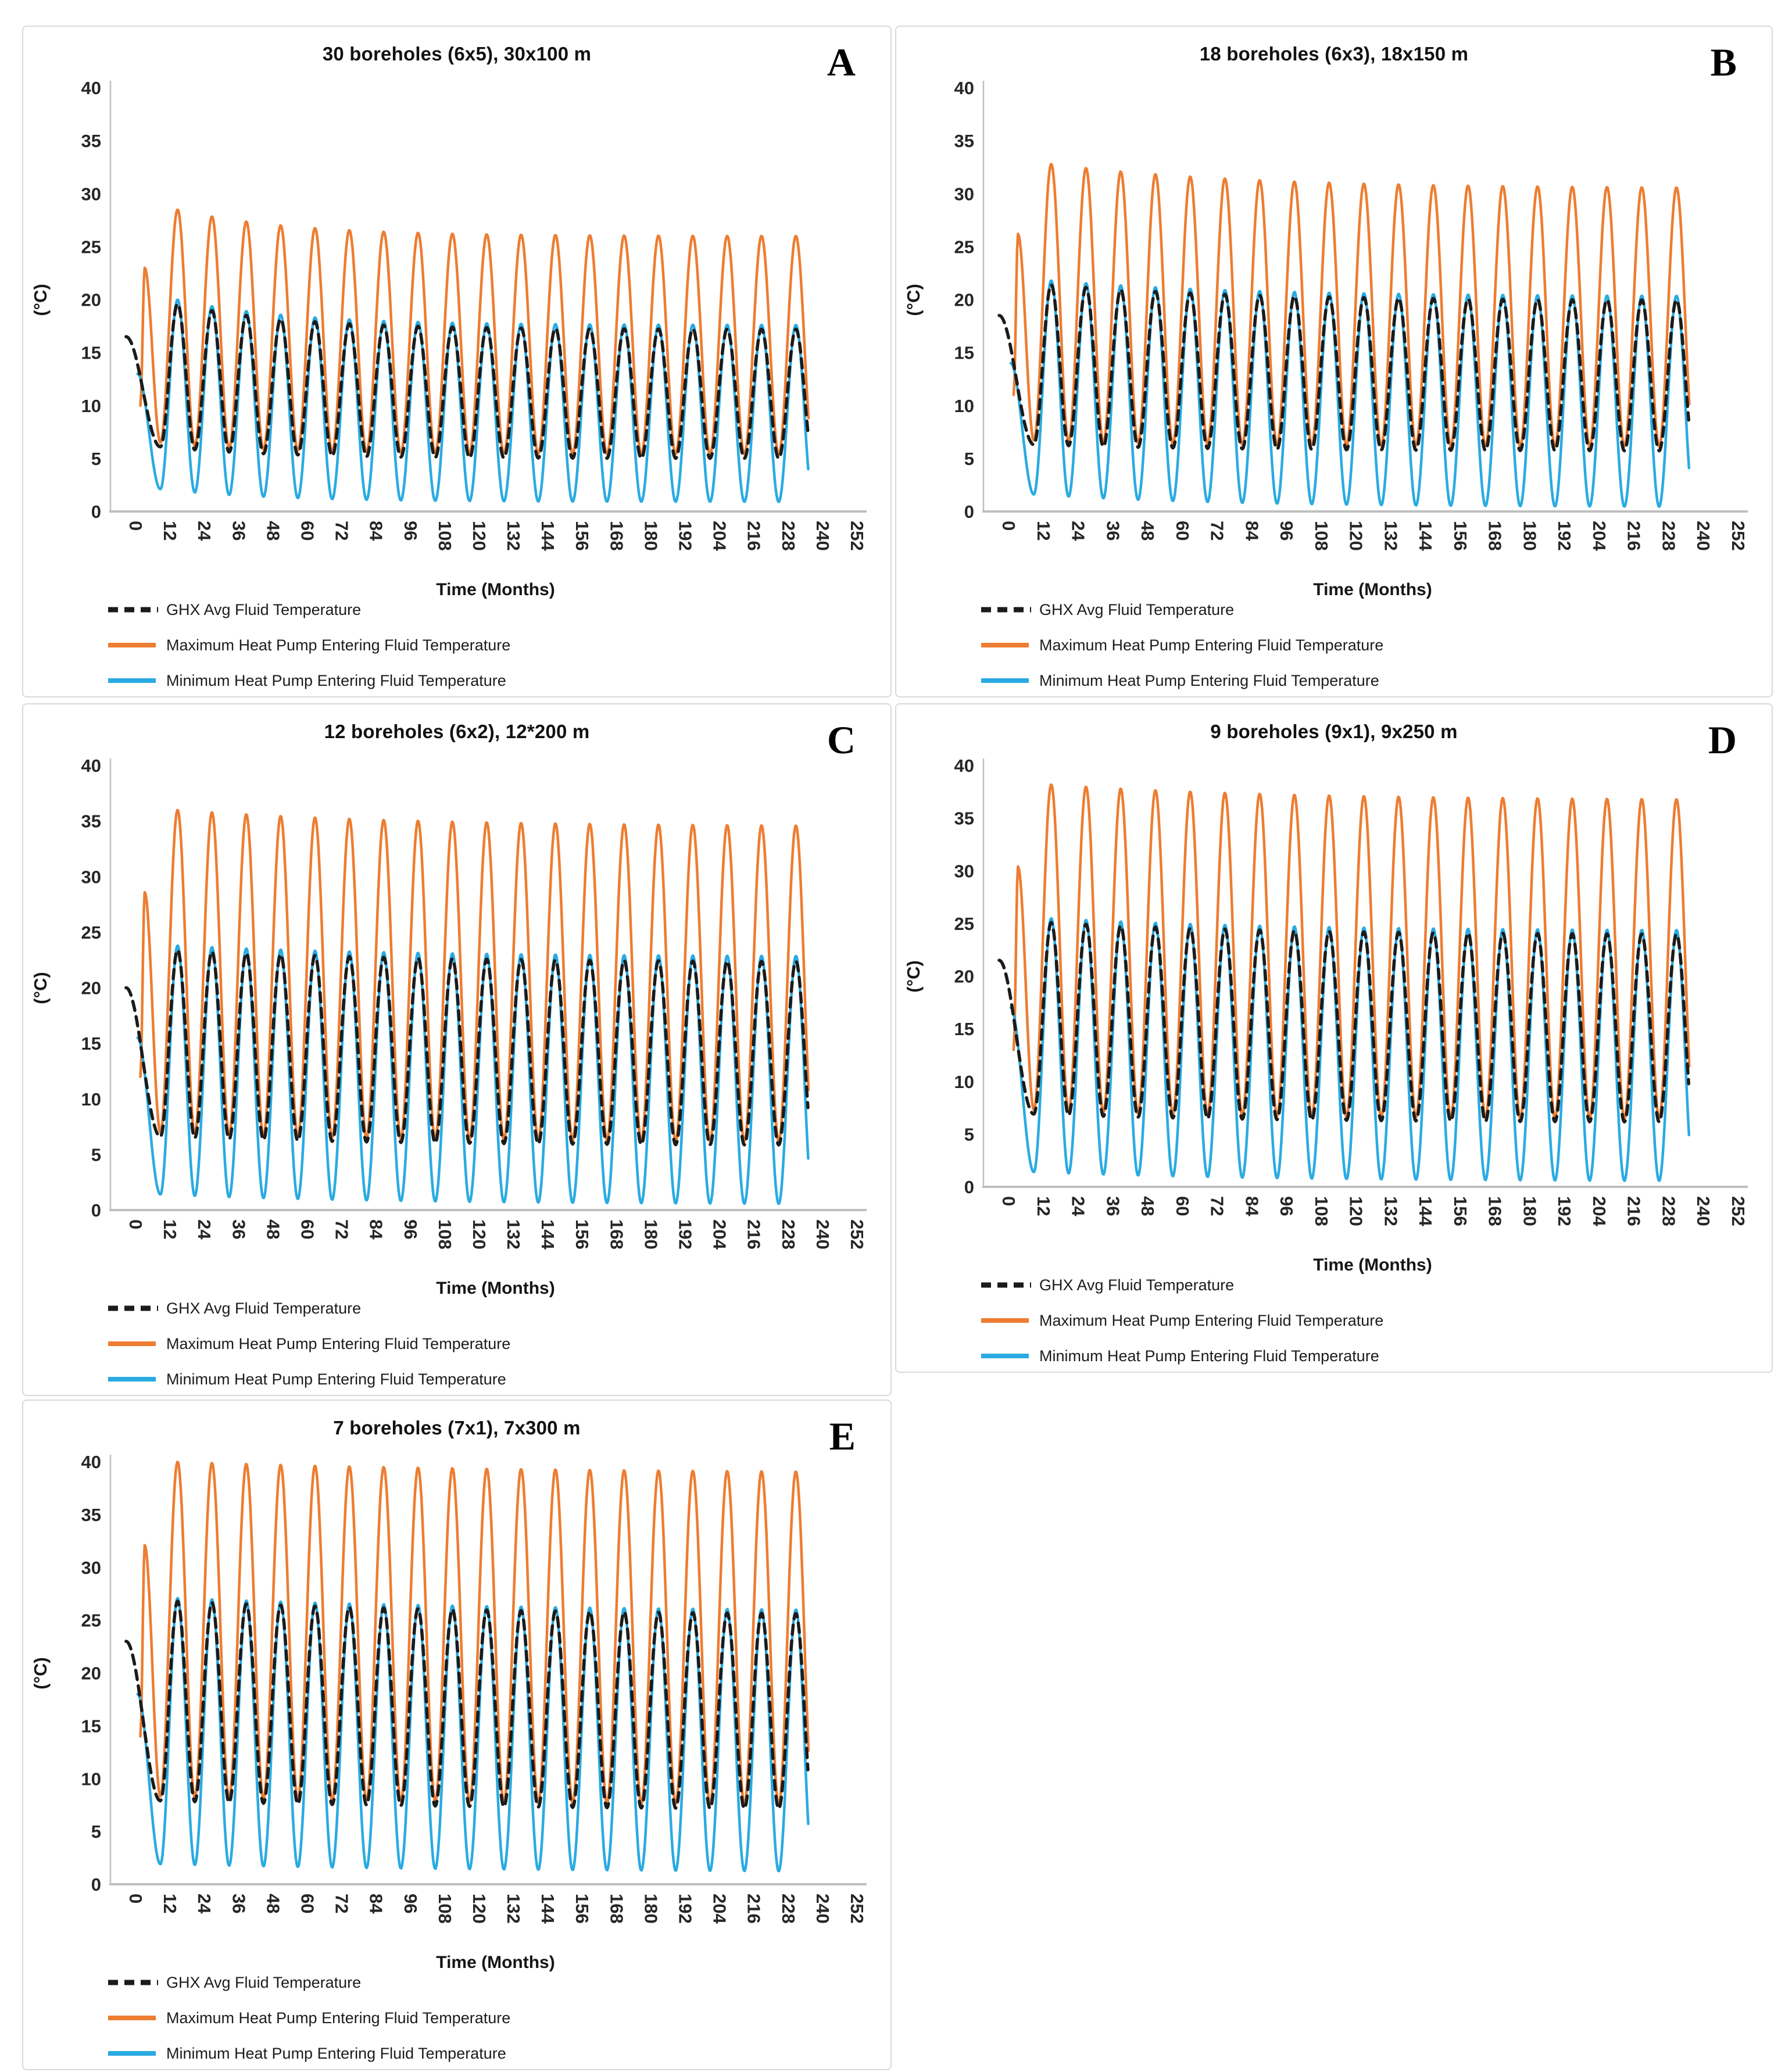 The image size is (1785, 2072). What do you see at coordinates (96, 1885) in the screenshot?
I see `y-tick-label: 0` at bounding box center [96, 1885].